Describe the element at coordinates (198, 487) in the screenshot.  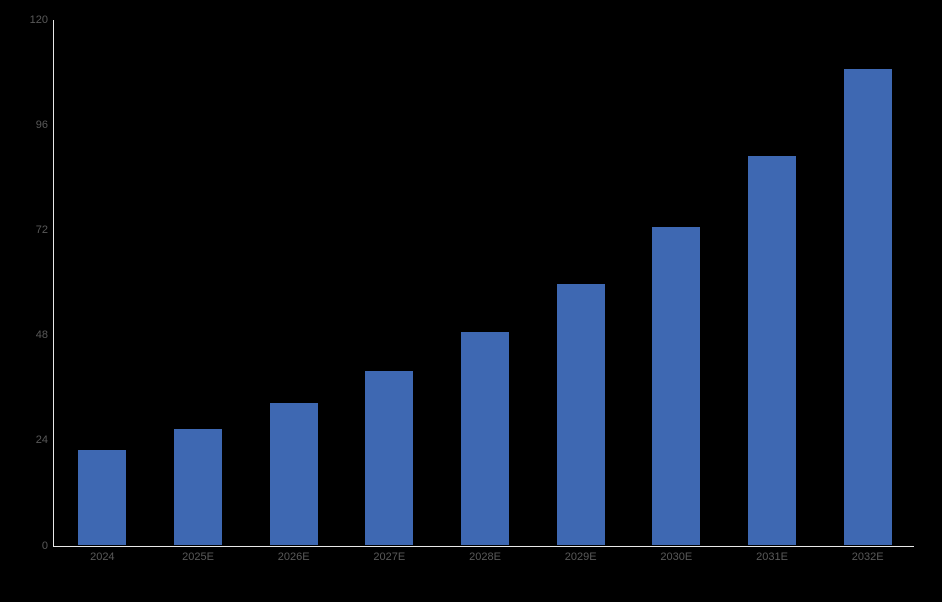
I see `bar-2025E` at that location.